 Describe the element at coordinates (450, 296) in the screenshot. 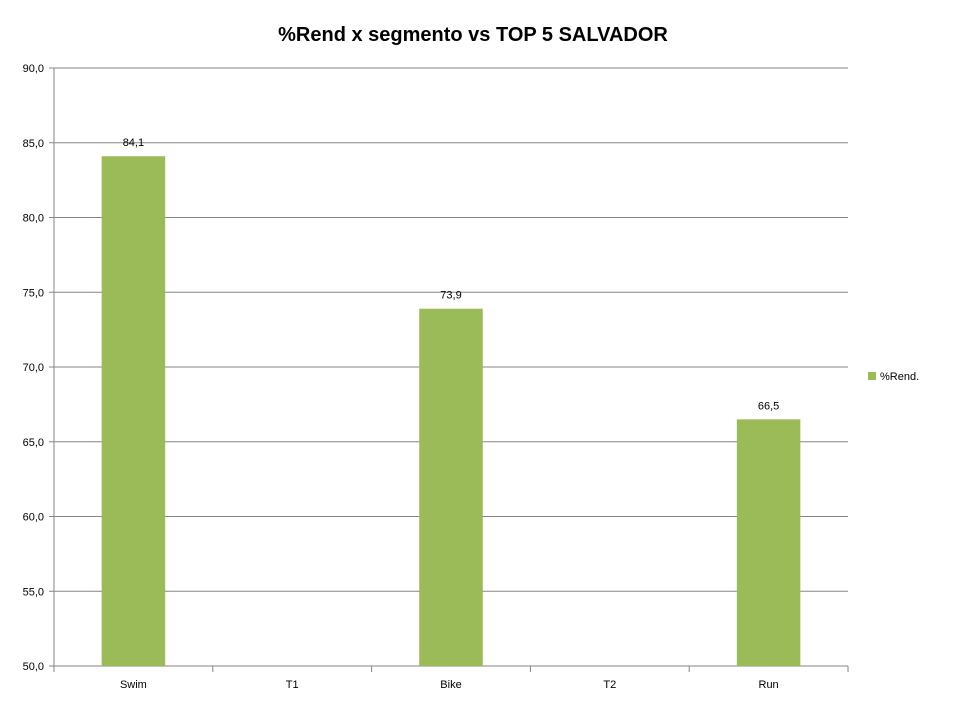

I see `data-label: 73,9` at that location.